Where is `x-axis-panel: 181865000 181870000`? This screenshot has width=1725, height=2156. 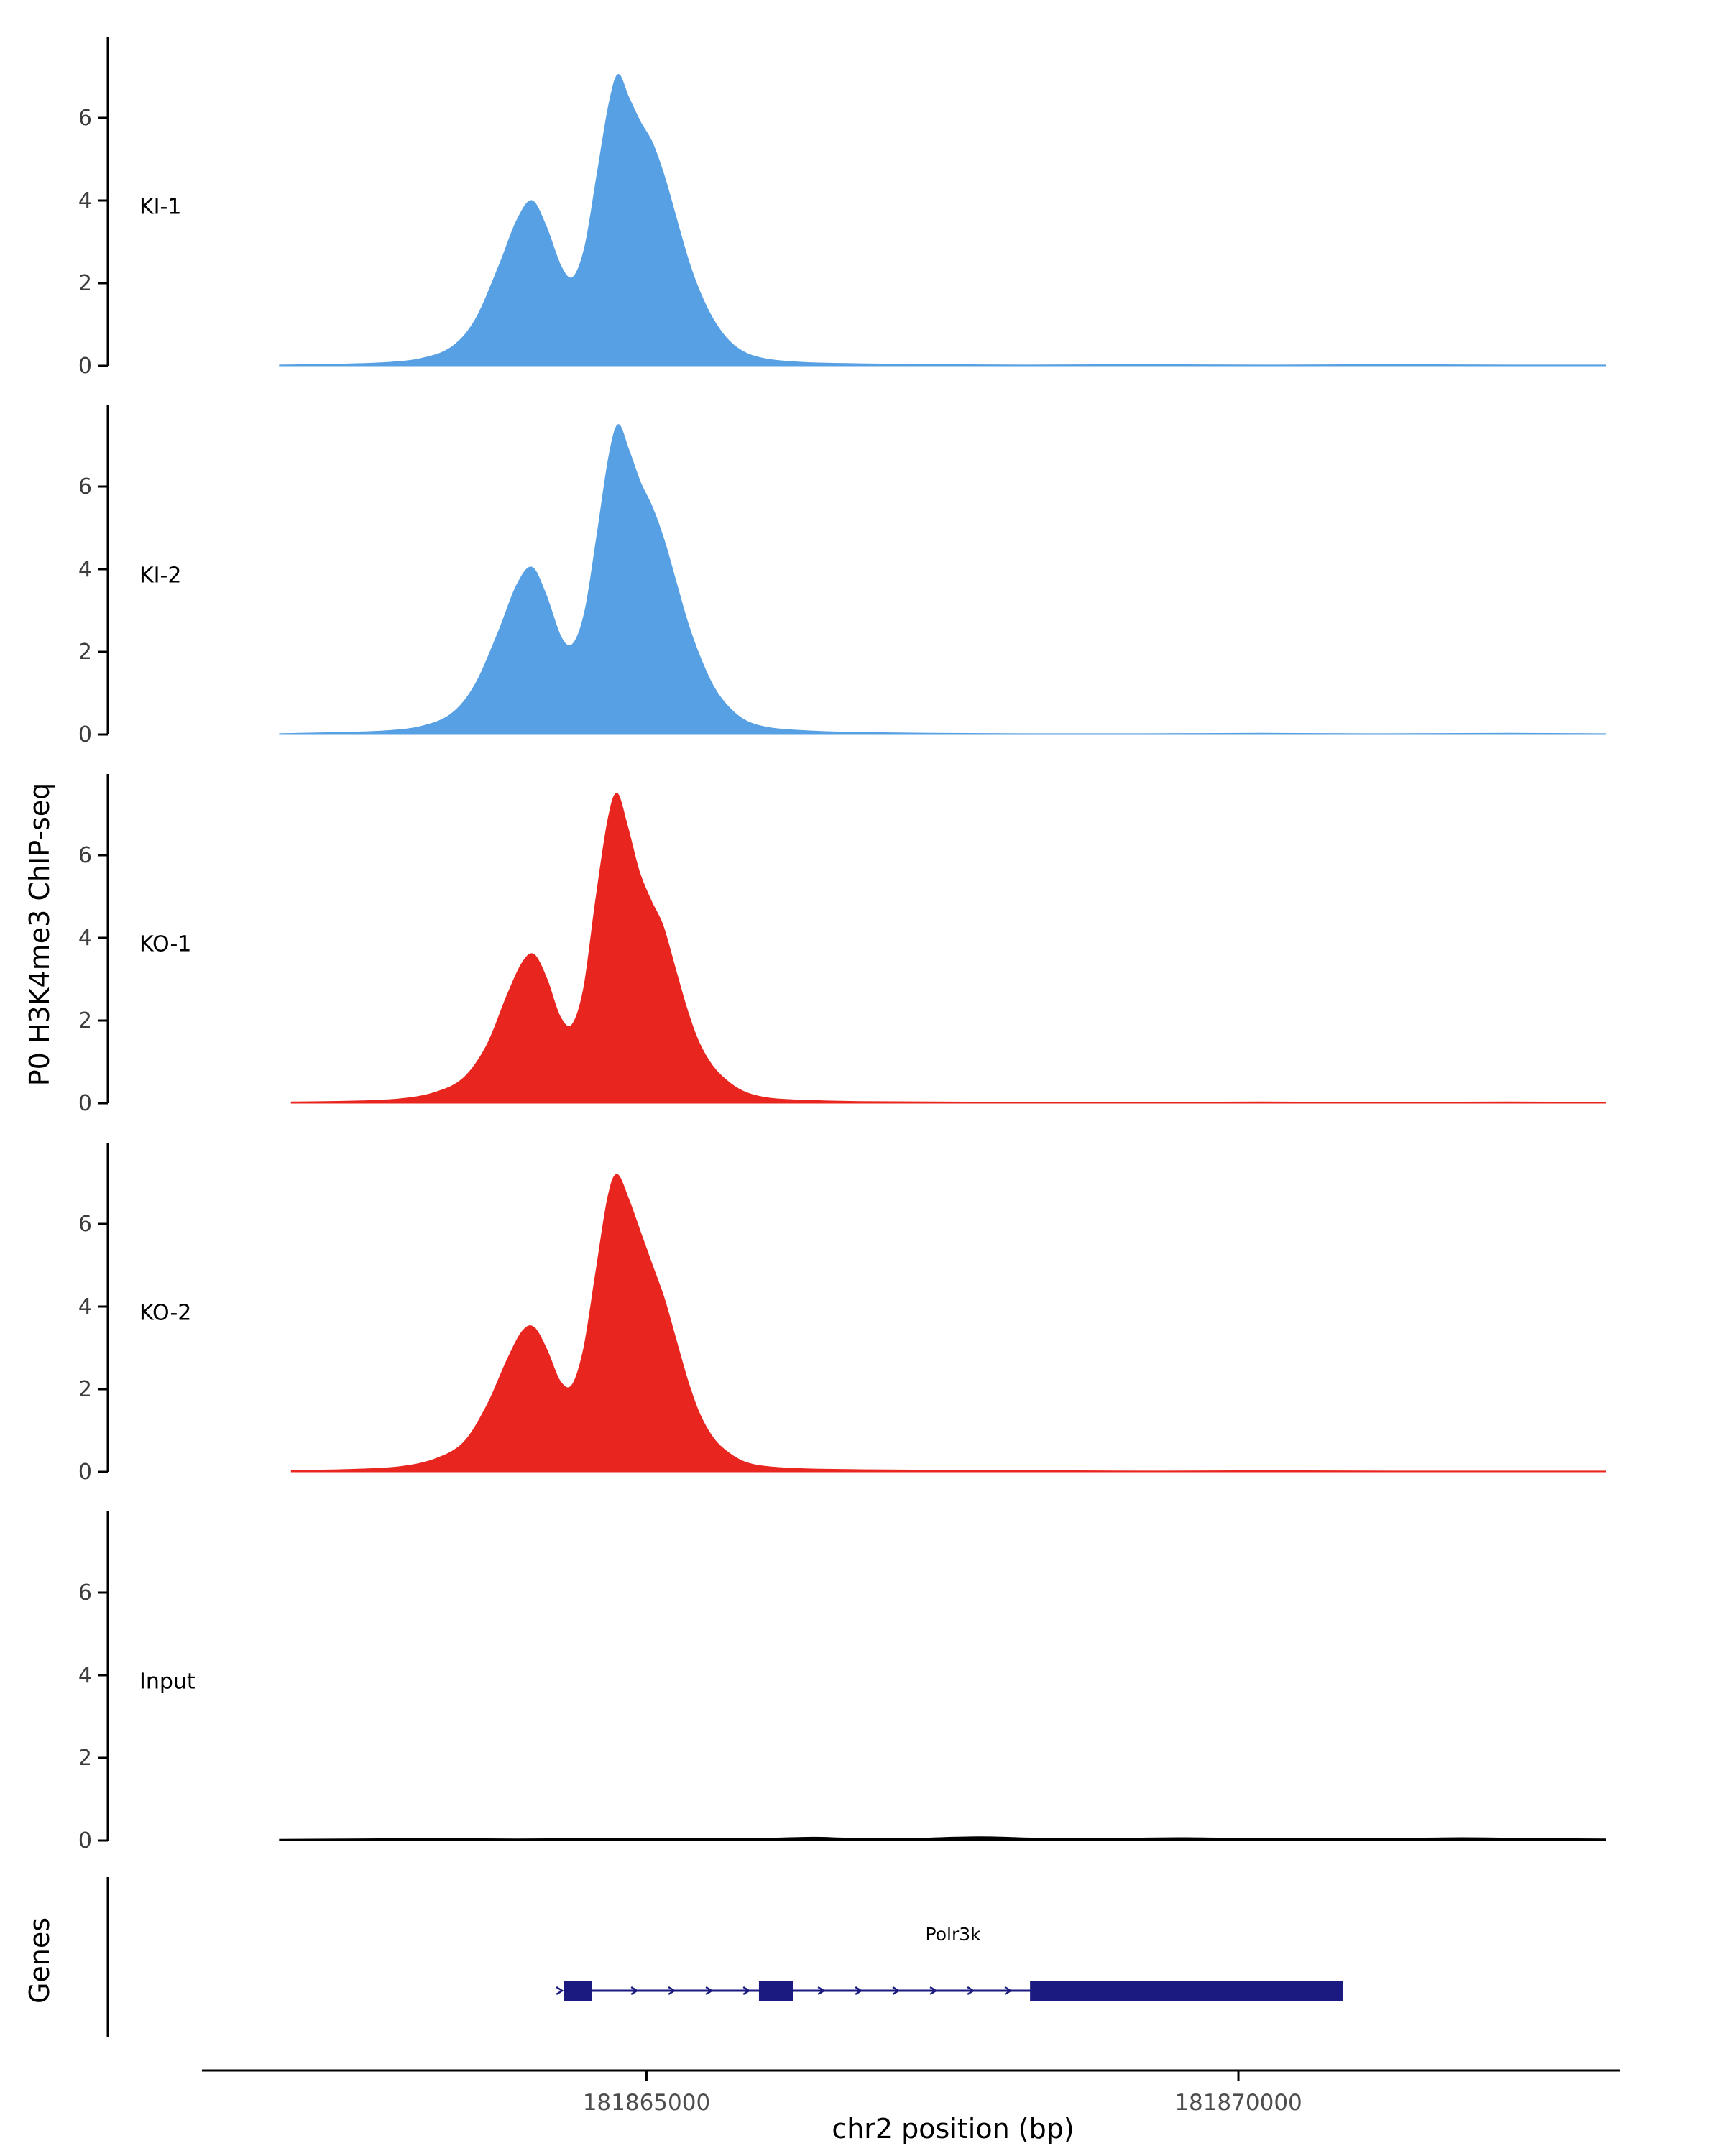 x-axis-panel: 181865000 181870000 is located at coordinates (911, 2092).